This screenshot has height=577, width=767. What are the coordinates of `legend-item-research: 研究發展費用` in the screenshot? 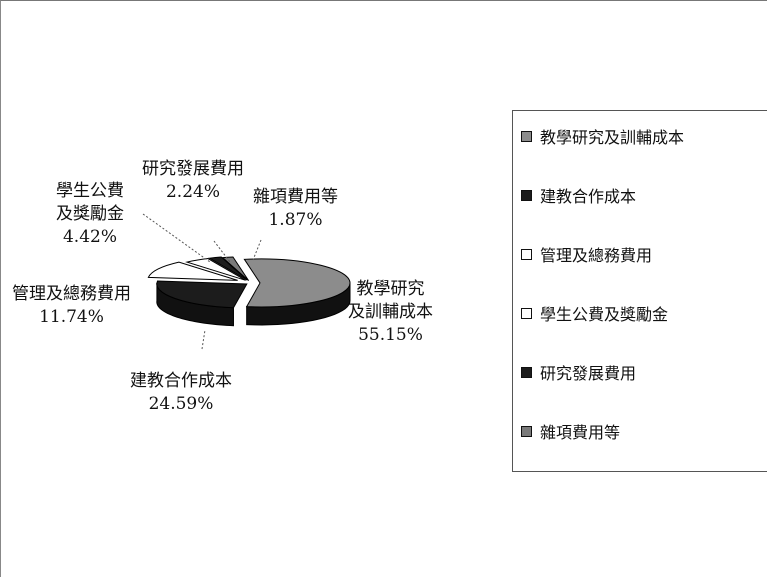 It's located at (578, 372).